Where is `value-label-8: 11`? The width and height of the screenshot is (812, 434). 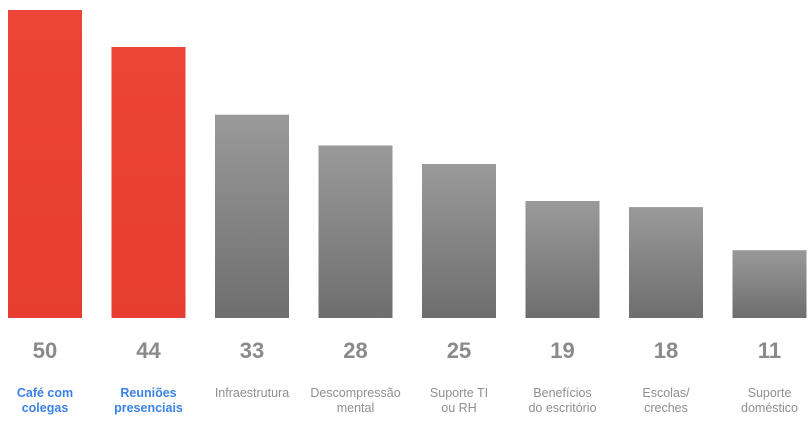 value-label-8: 11 is located at coordinates (769, 350).